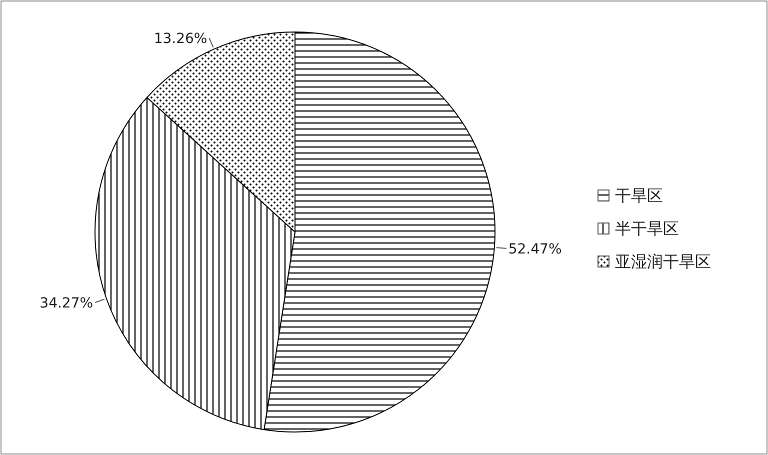 This screenshot has width=768, height=455. Describe the element at coordinates (181, 39) in the screenshot. I see `data-label: 13.26%` at that location.